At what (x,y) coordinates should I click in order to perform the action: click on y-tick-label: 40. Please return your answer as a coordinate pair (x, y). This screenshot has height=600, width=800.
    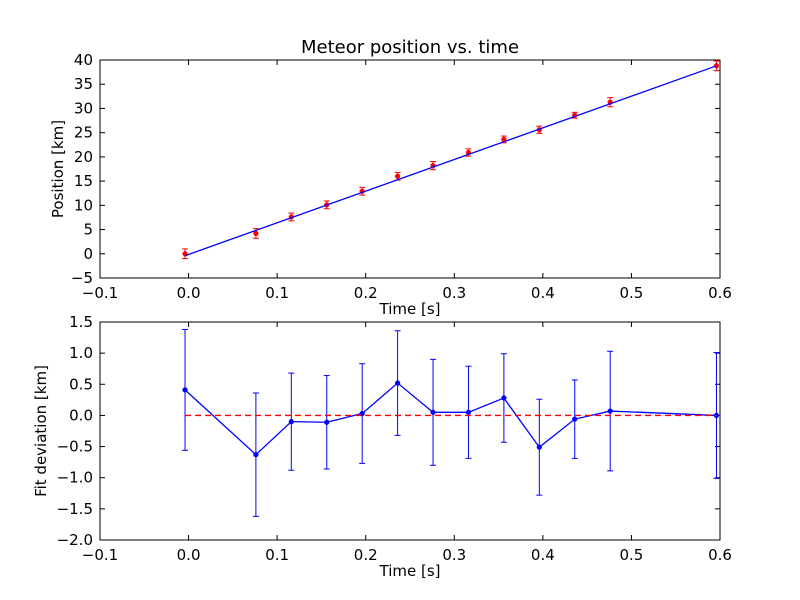
    Looking at the image, I should click on (83, 60).